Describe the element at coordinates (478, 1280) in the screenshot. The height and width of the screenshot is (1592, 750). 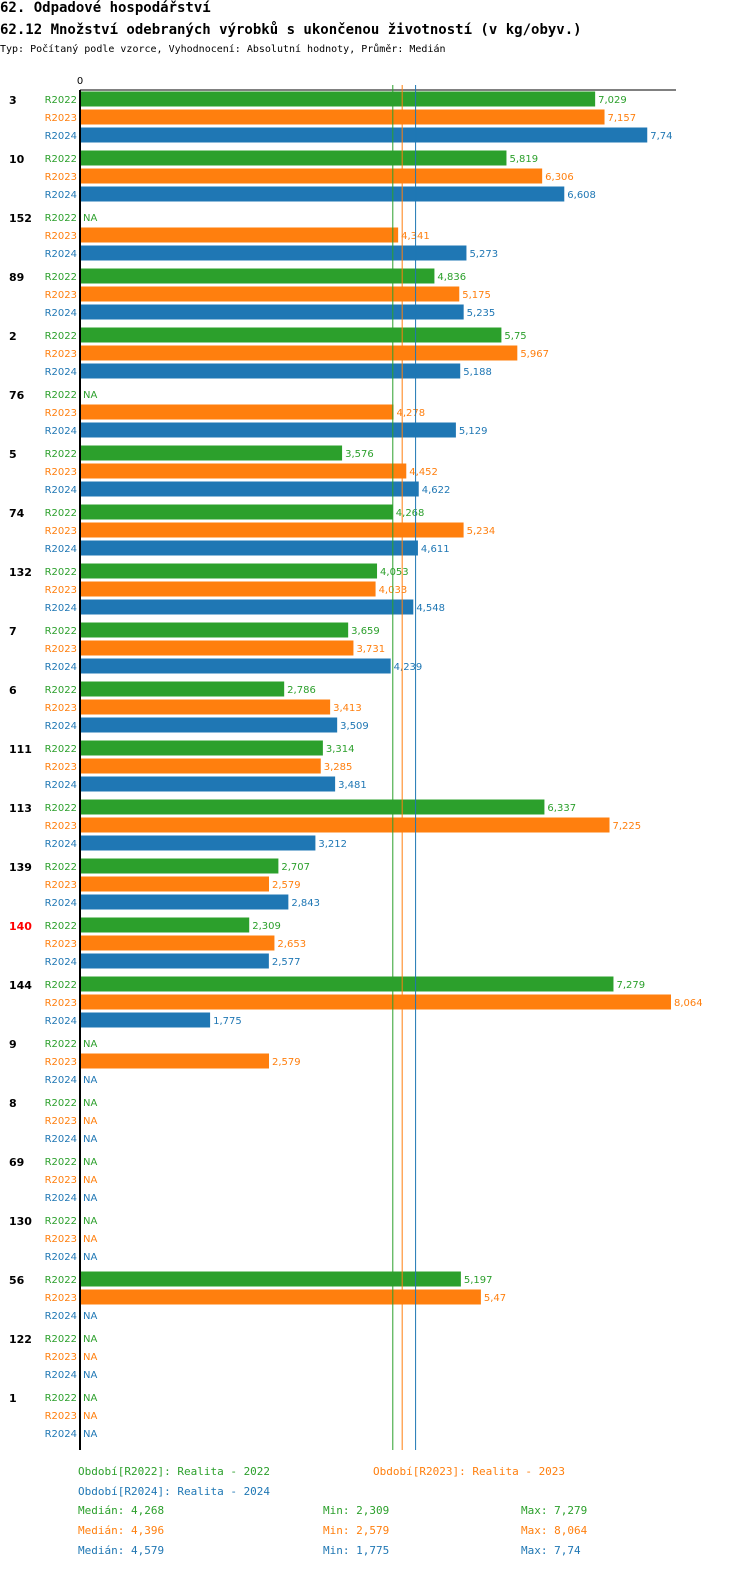
I see `data-label: 5,197` at that location.